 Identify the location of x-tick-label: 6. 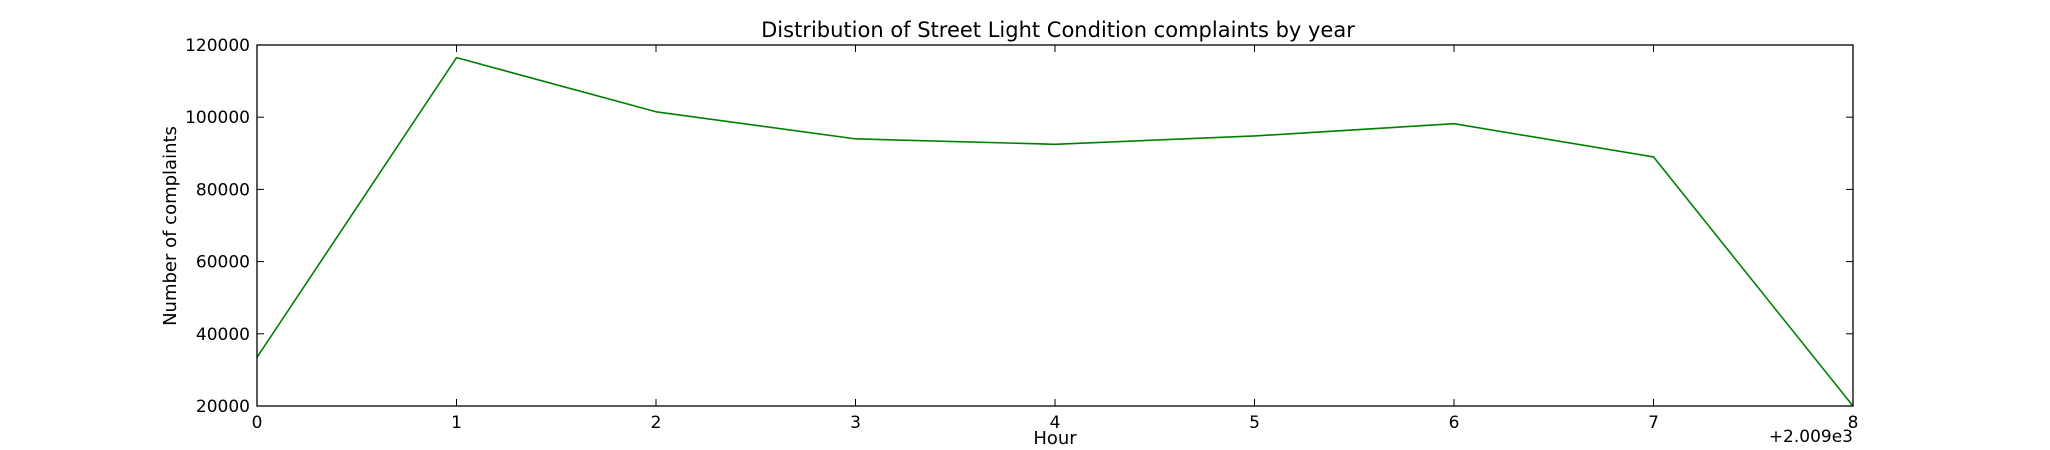
(1454, 423).